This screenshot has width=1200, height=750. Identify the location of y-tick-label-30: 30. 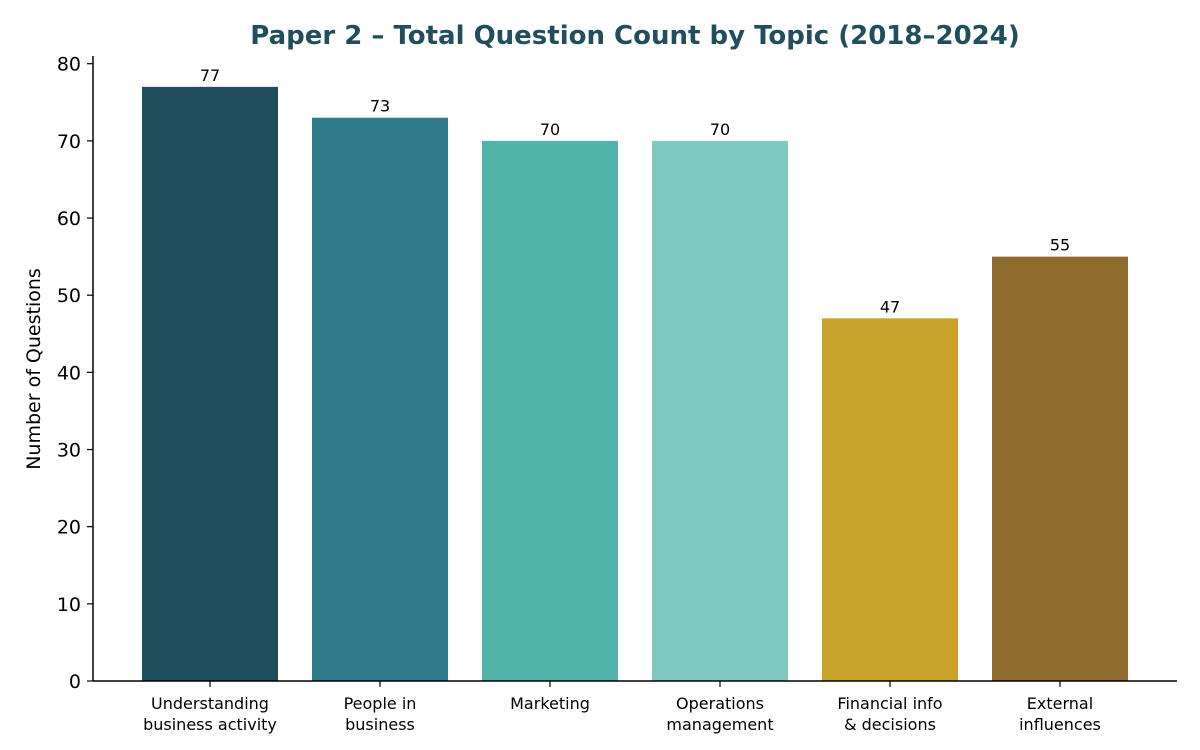
(69, 451).